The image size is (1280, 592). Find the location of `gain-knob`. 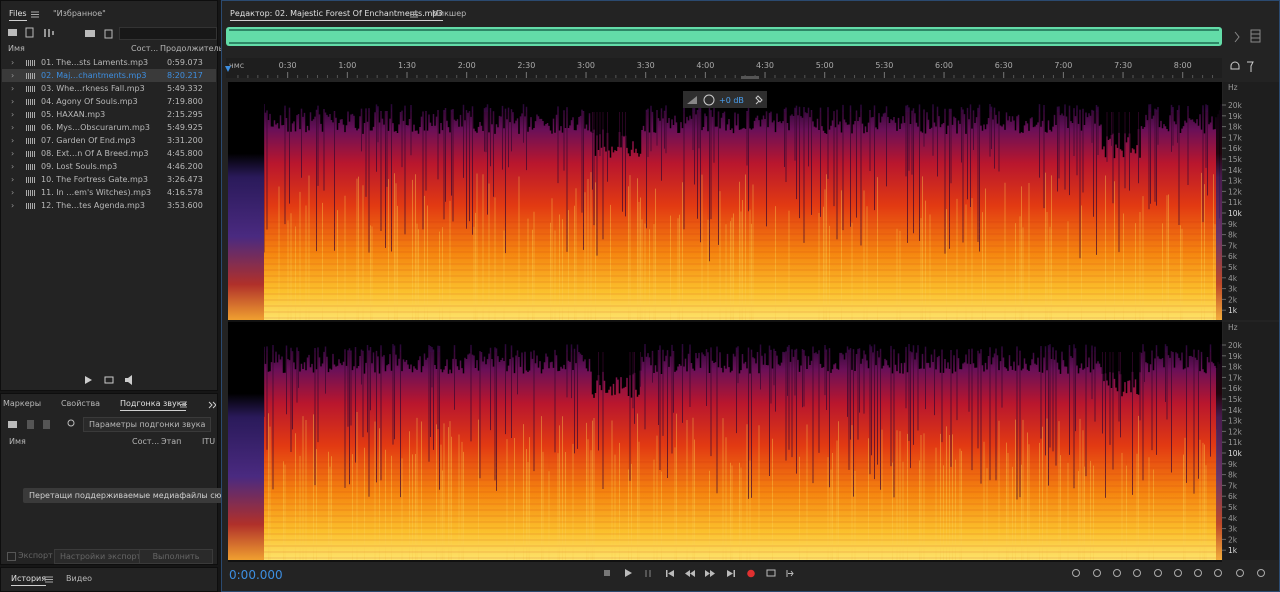

gain-knob is located at coordinates (709, 100).